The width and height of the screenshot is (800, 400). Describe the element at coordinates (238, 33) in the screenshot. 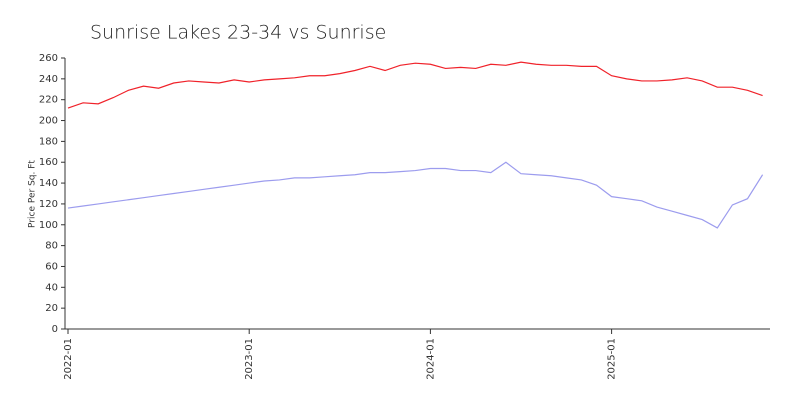

I see `chart-title: Sunrise Lakes 23-34 vs Sunrise` at that location.